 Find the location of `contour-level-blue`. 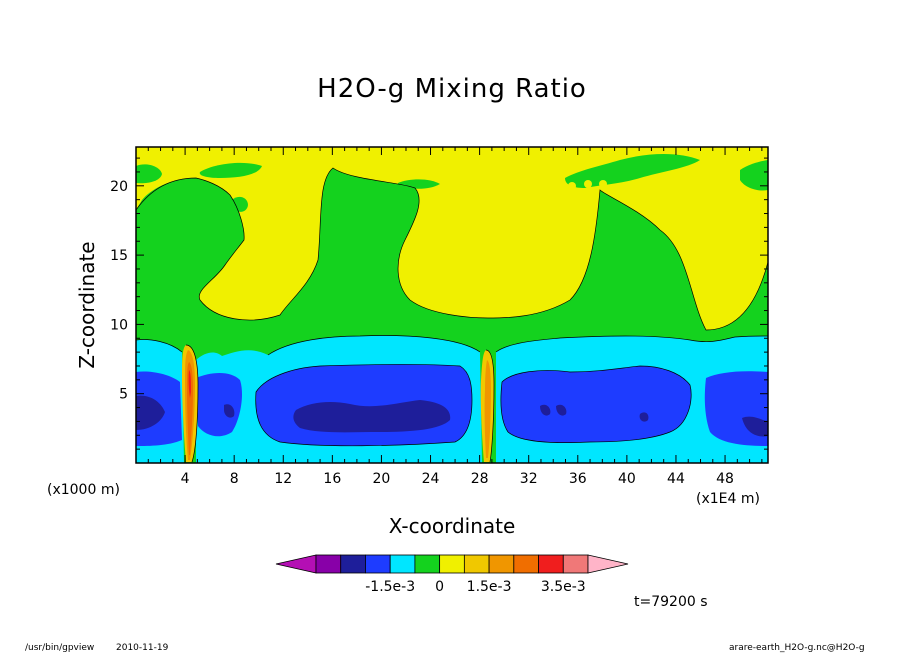

contour-level-blue is located at coordinates (452, 405).